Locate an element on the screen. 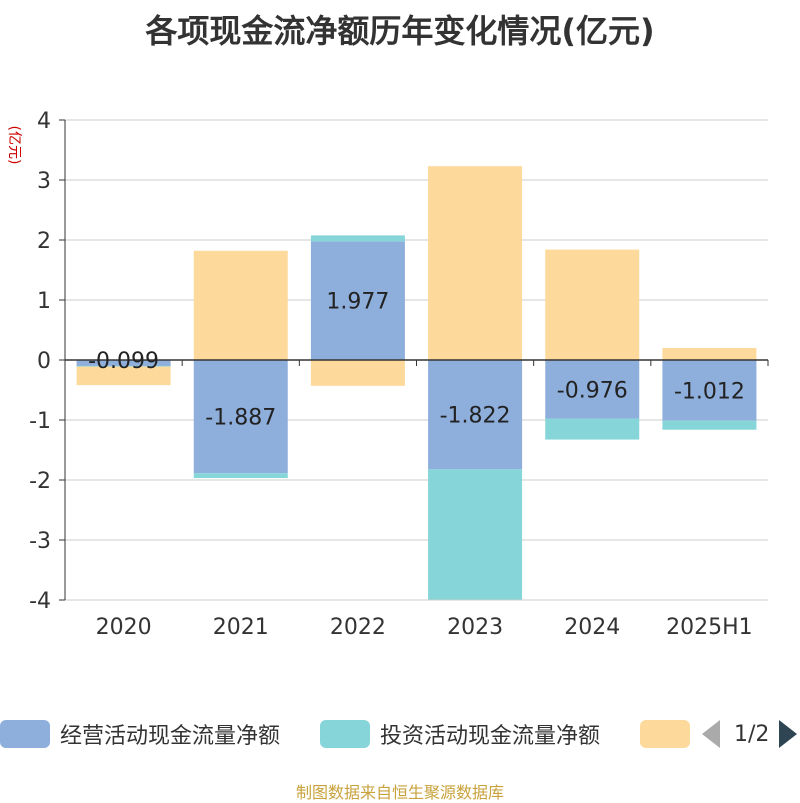 This screenshot has height=803, width=800. y-tick-label: 2 is located at coordinates (44, 241).